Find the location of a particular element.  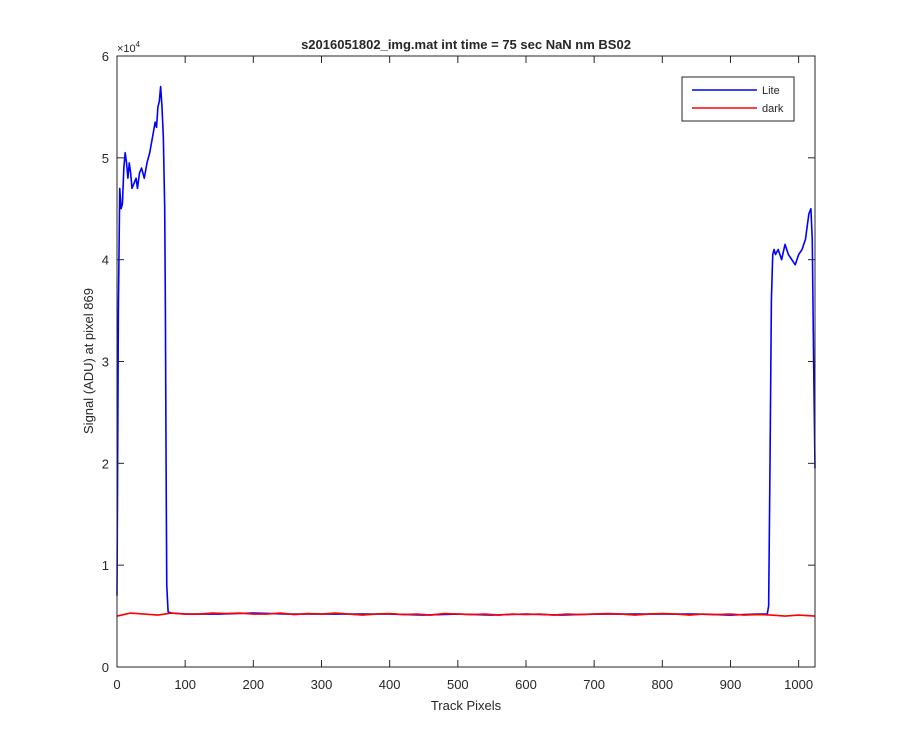

series-line-dark is located at coordinates (466, 614).